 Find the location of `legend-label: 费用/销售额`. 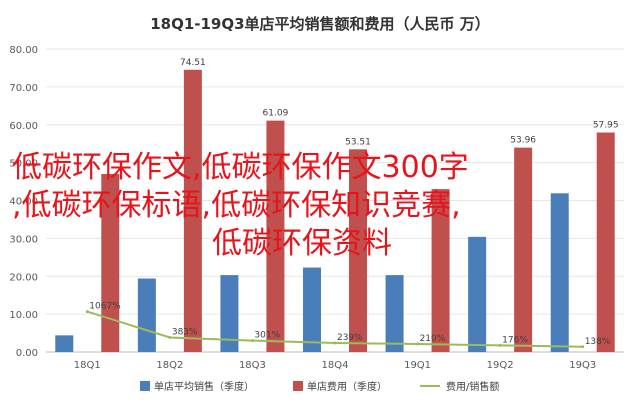

legend-label: 费用/销售额 is located at coordinates (472, 386).